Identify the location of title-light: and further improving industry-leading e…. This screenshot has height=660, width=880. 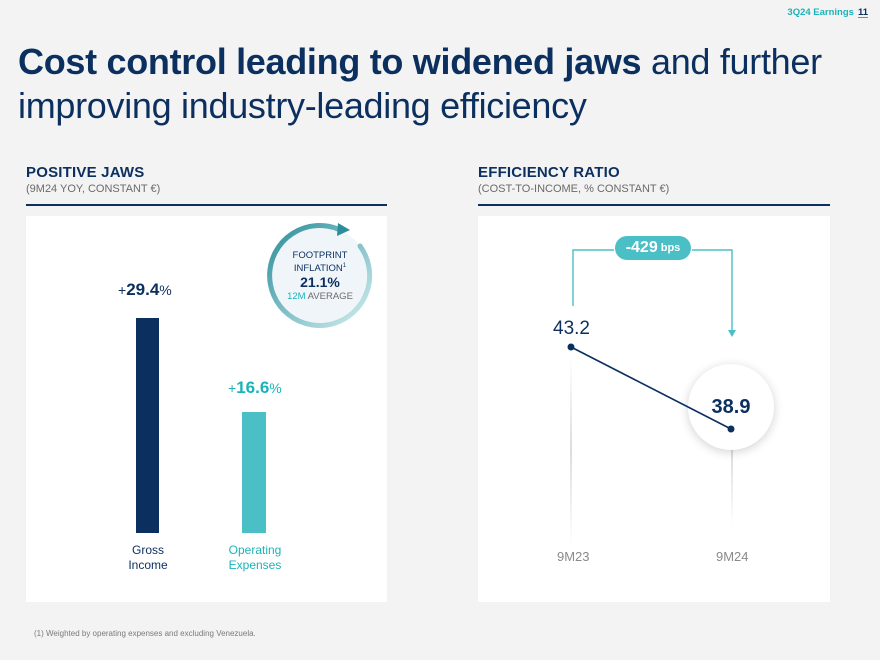
(420, 83).